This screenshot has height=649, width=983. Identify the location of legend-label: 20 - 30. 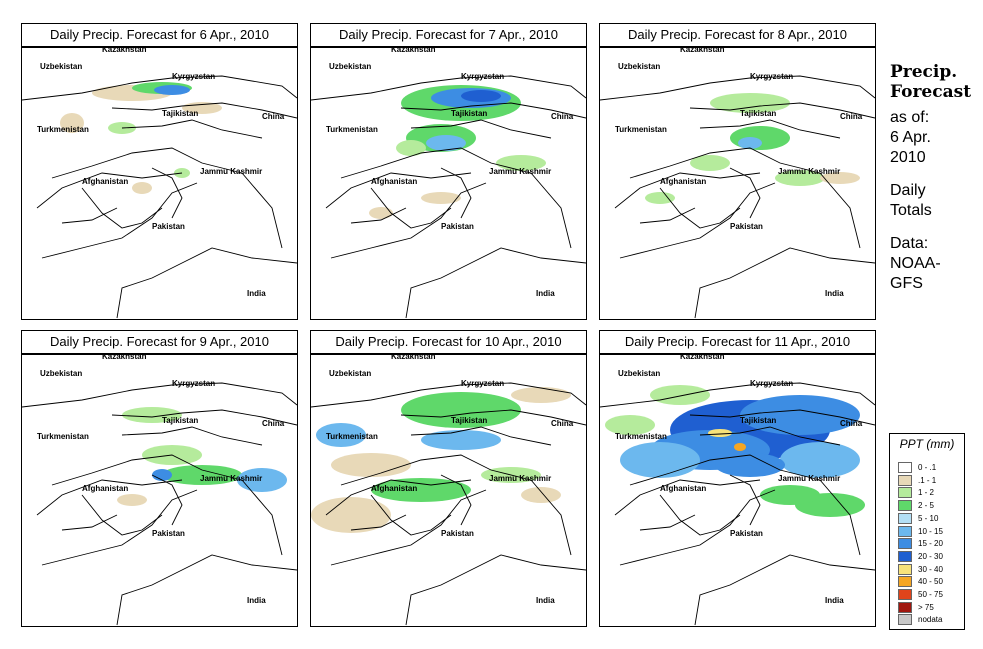
(930, 556).